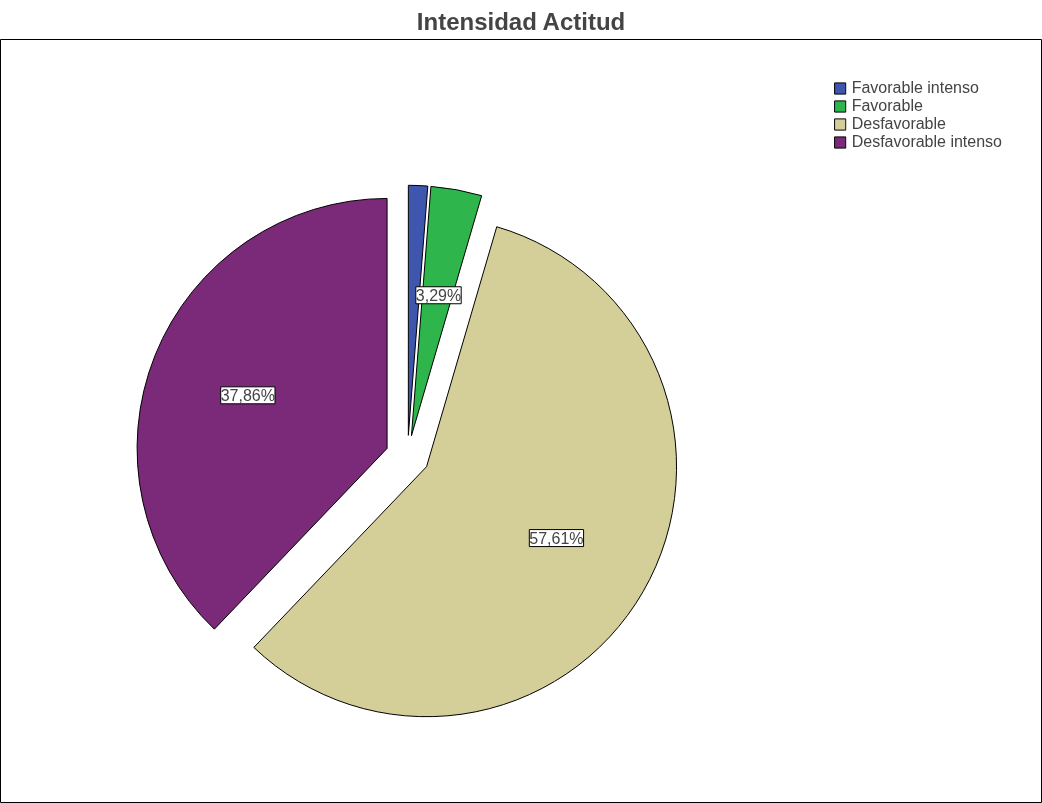 The width and height of the screenshot is (1042, 803). What do you see at coordinates (898, 124) in the screenshot?
I see `legend-label: Desfavorable` at bounding box center [898, 124].